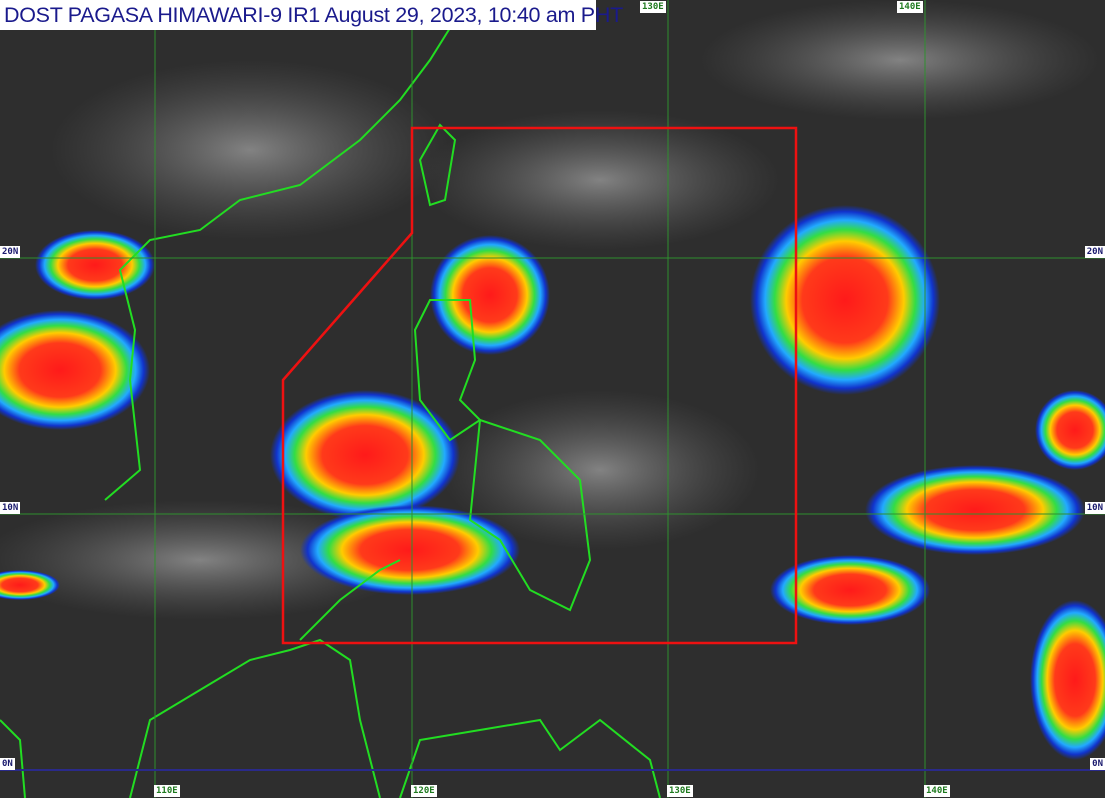 The width and height of the screenshot is (1105, 798). What do you see at coordinates (7, 764) in the screenshot?
I see `lat-label-left-0n: 0N` at bounding box center [7, 764].